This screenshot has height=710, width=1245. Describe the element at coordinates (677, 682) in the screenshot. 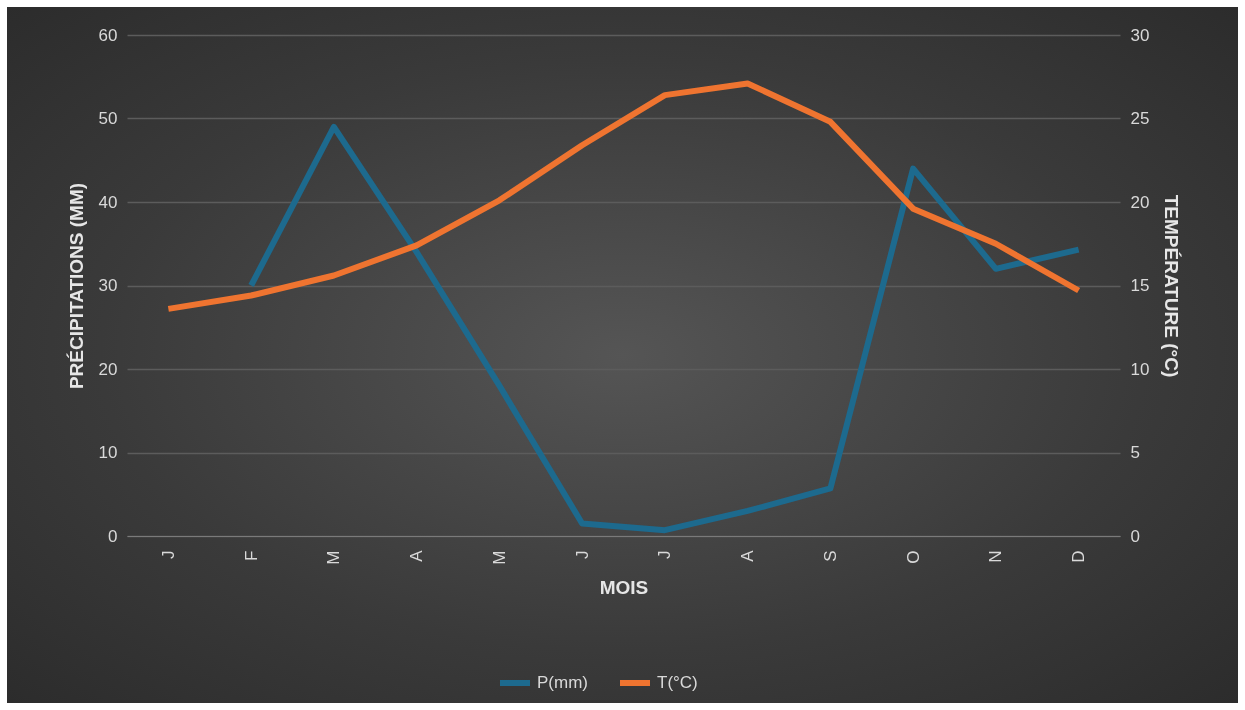

I see `legend-label: T(°C)` at that location.